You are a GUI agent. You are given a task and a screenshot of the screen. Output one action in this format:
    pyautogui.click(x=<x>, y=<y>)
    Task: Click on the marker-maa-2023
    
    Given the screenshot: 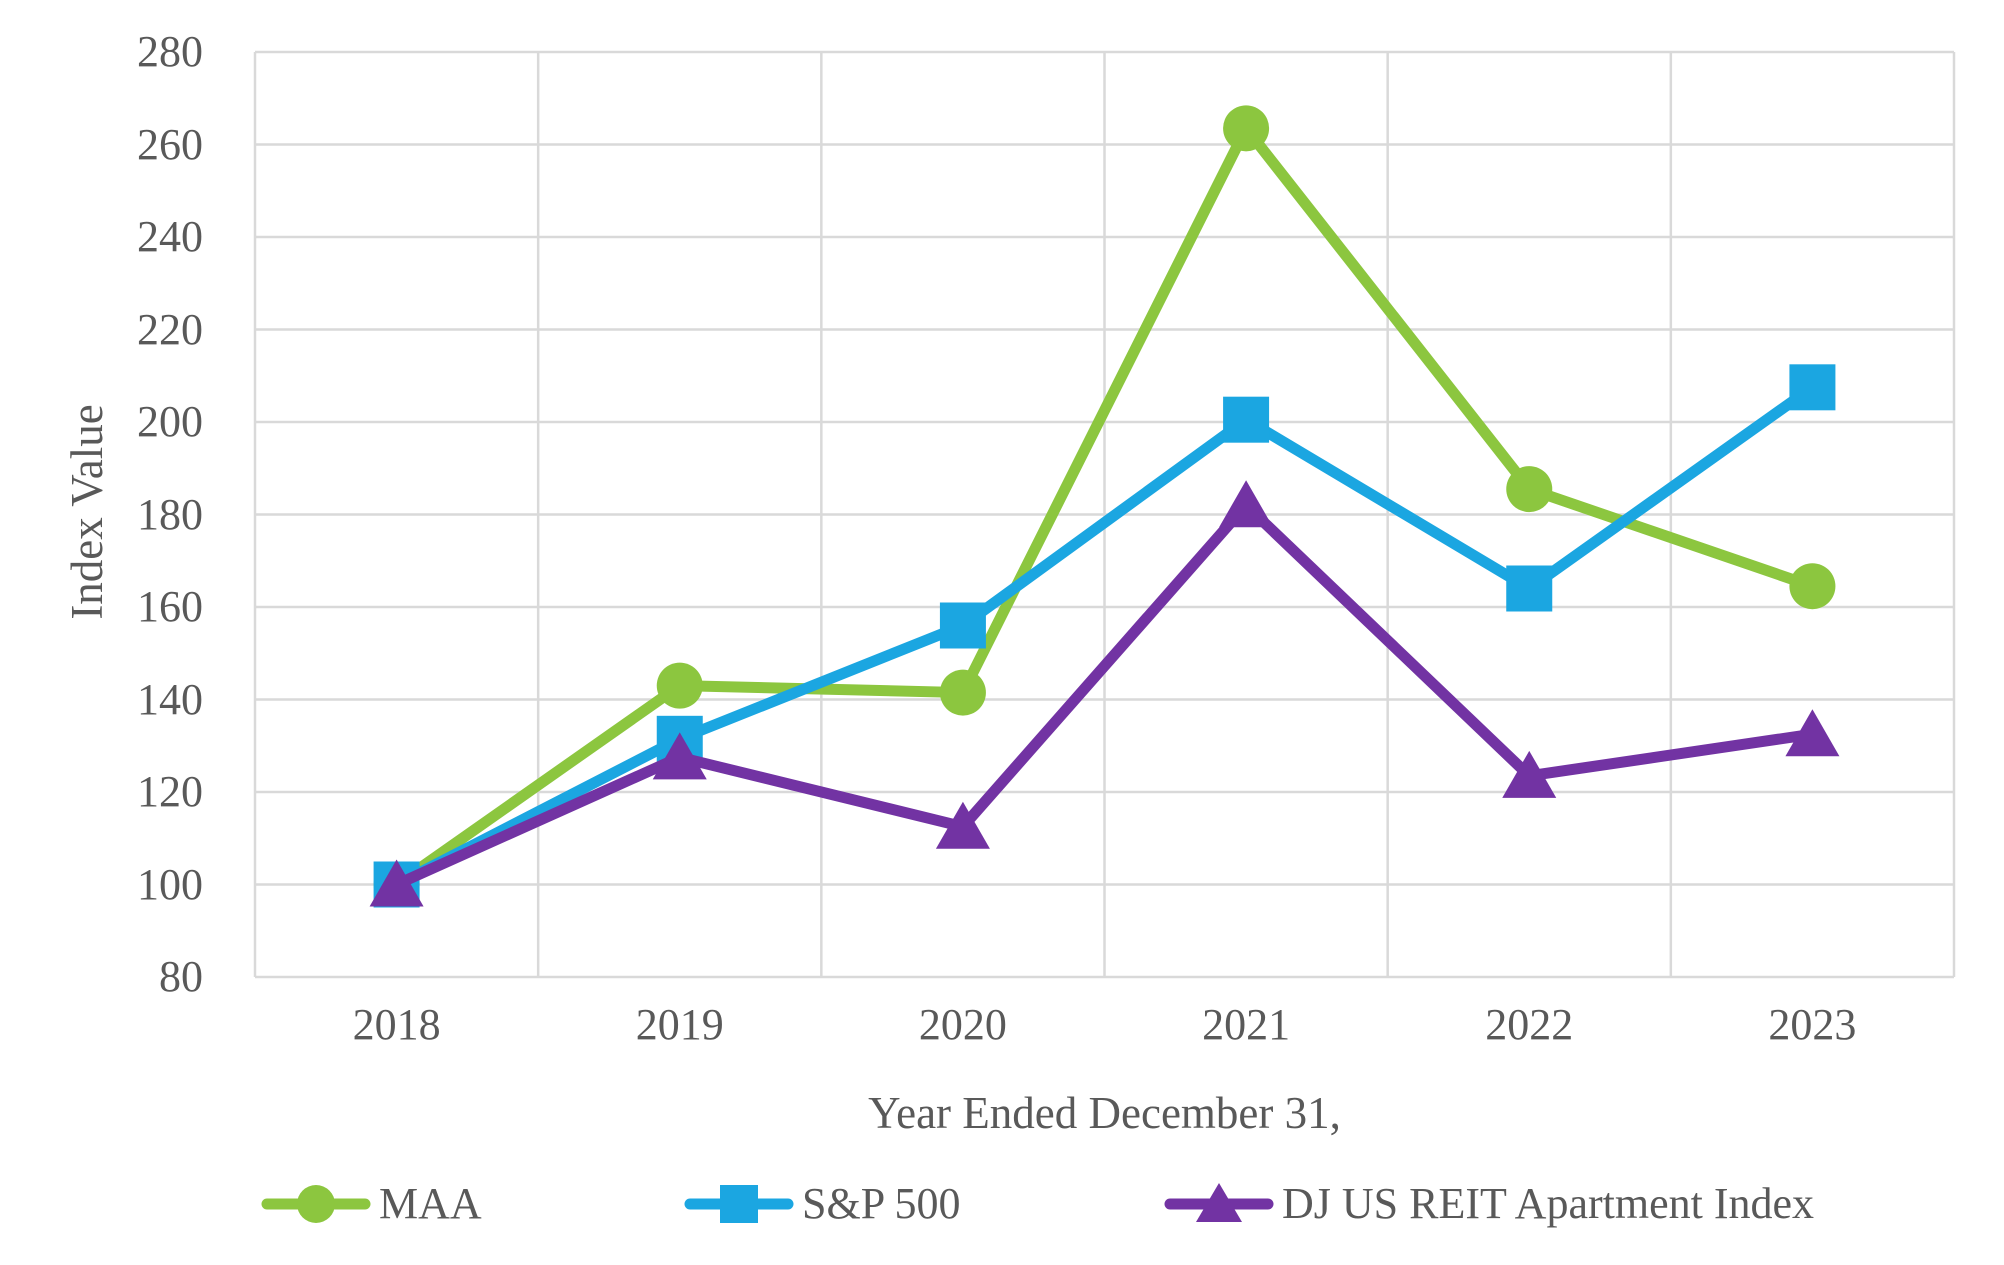 What is the action you would take?
    pyautogui.click(x=1812, y=586)
    